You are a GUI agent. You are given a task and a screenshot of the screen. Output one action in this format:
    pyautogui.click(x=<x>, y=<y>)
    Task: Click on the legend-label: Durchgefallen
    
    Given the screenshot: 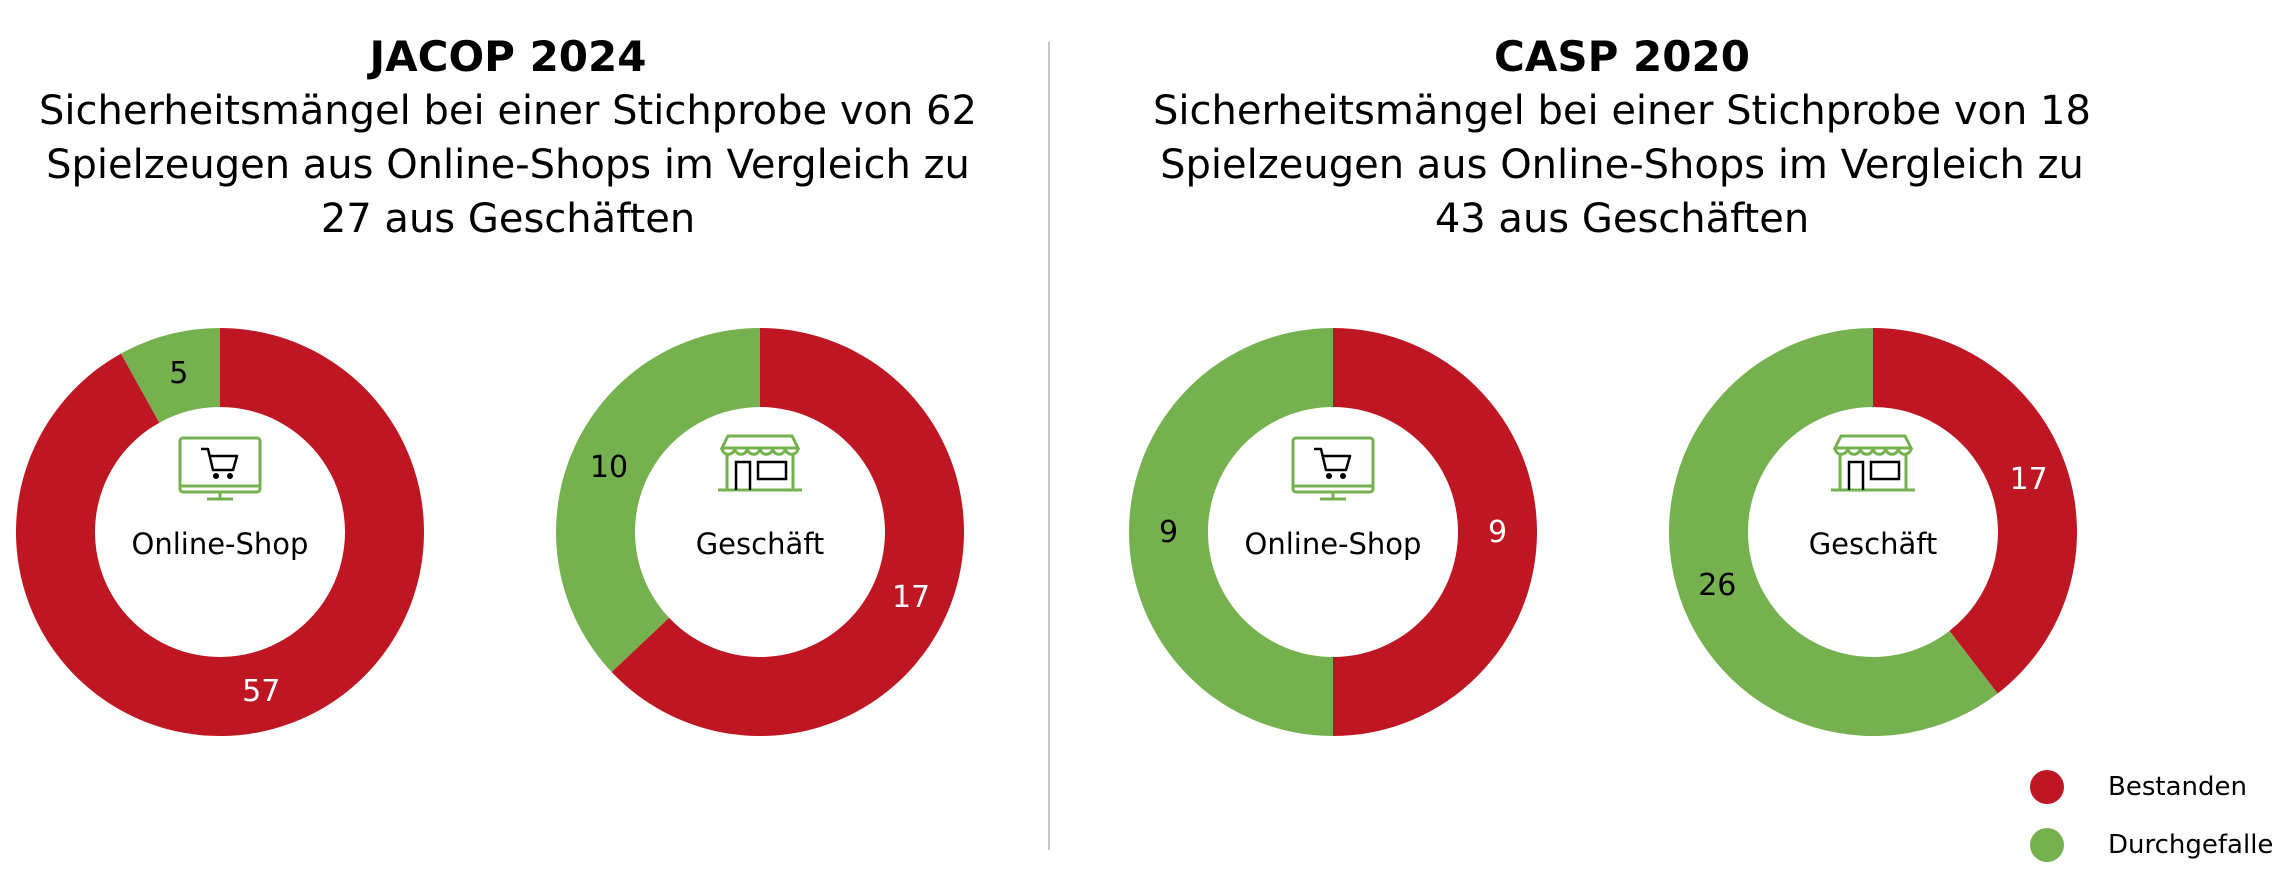 What is the action you would take?
    pyautogui.click(x=2191, y=845)
    